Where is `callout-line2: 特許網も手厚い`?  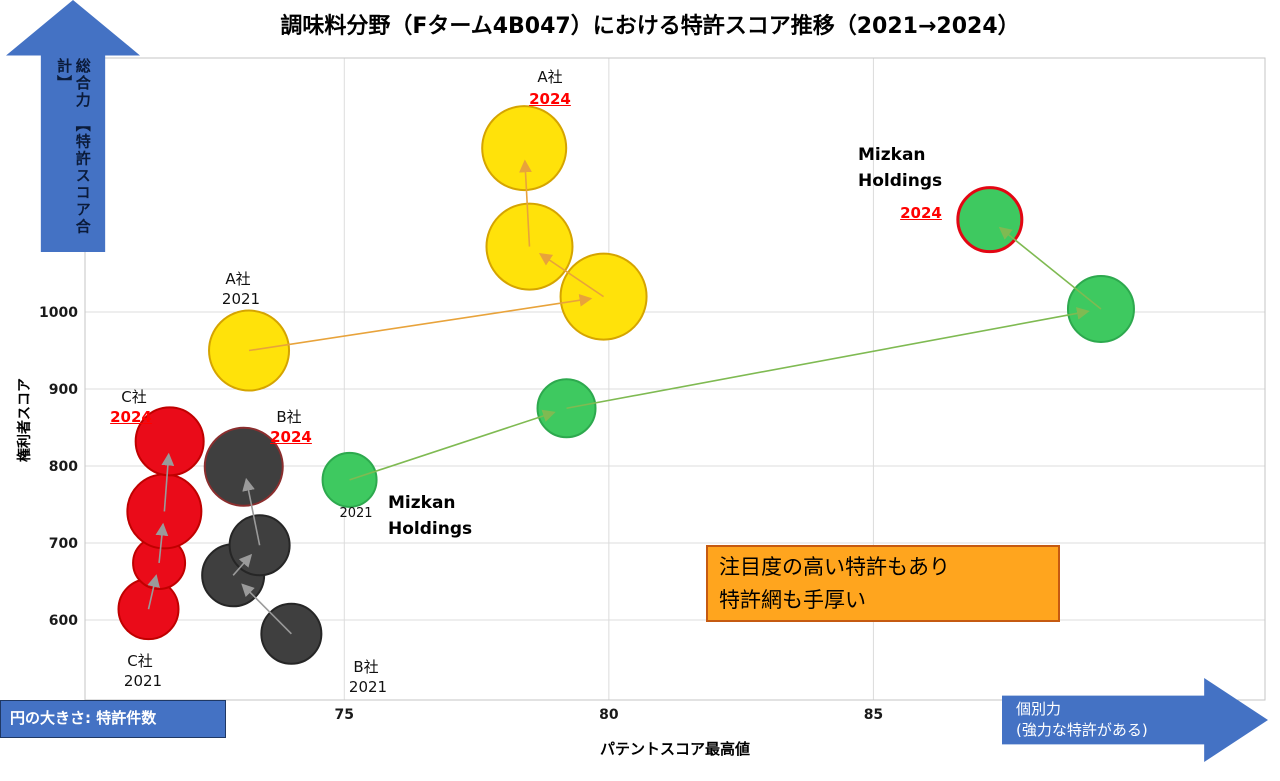
callout-line2: 特許網も手厚い is located at coordinates (792, 600).